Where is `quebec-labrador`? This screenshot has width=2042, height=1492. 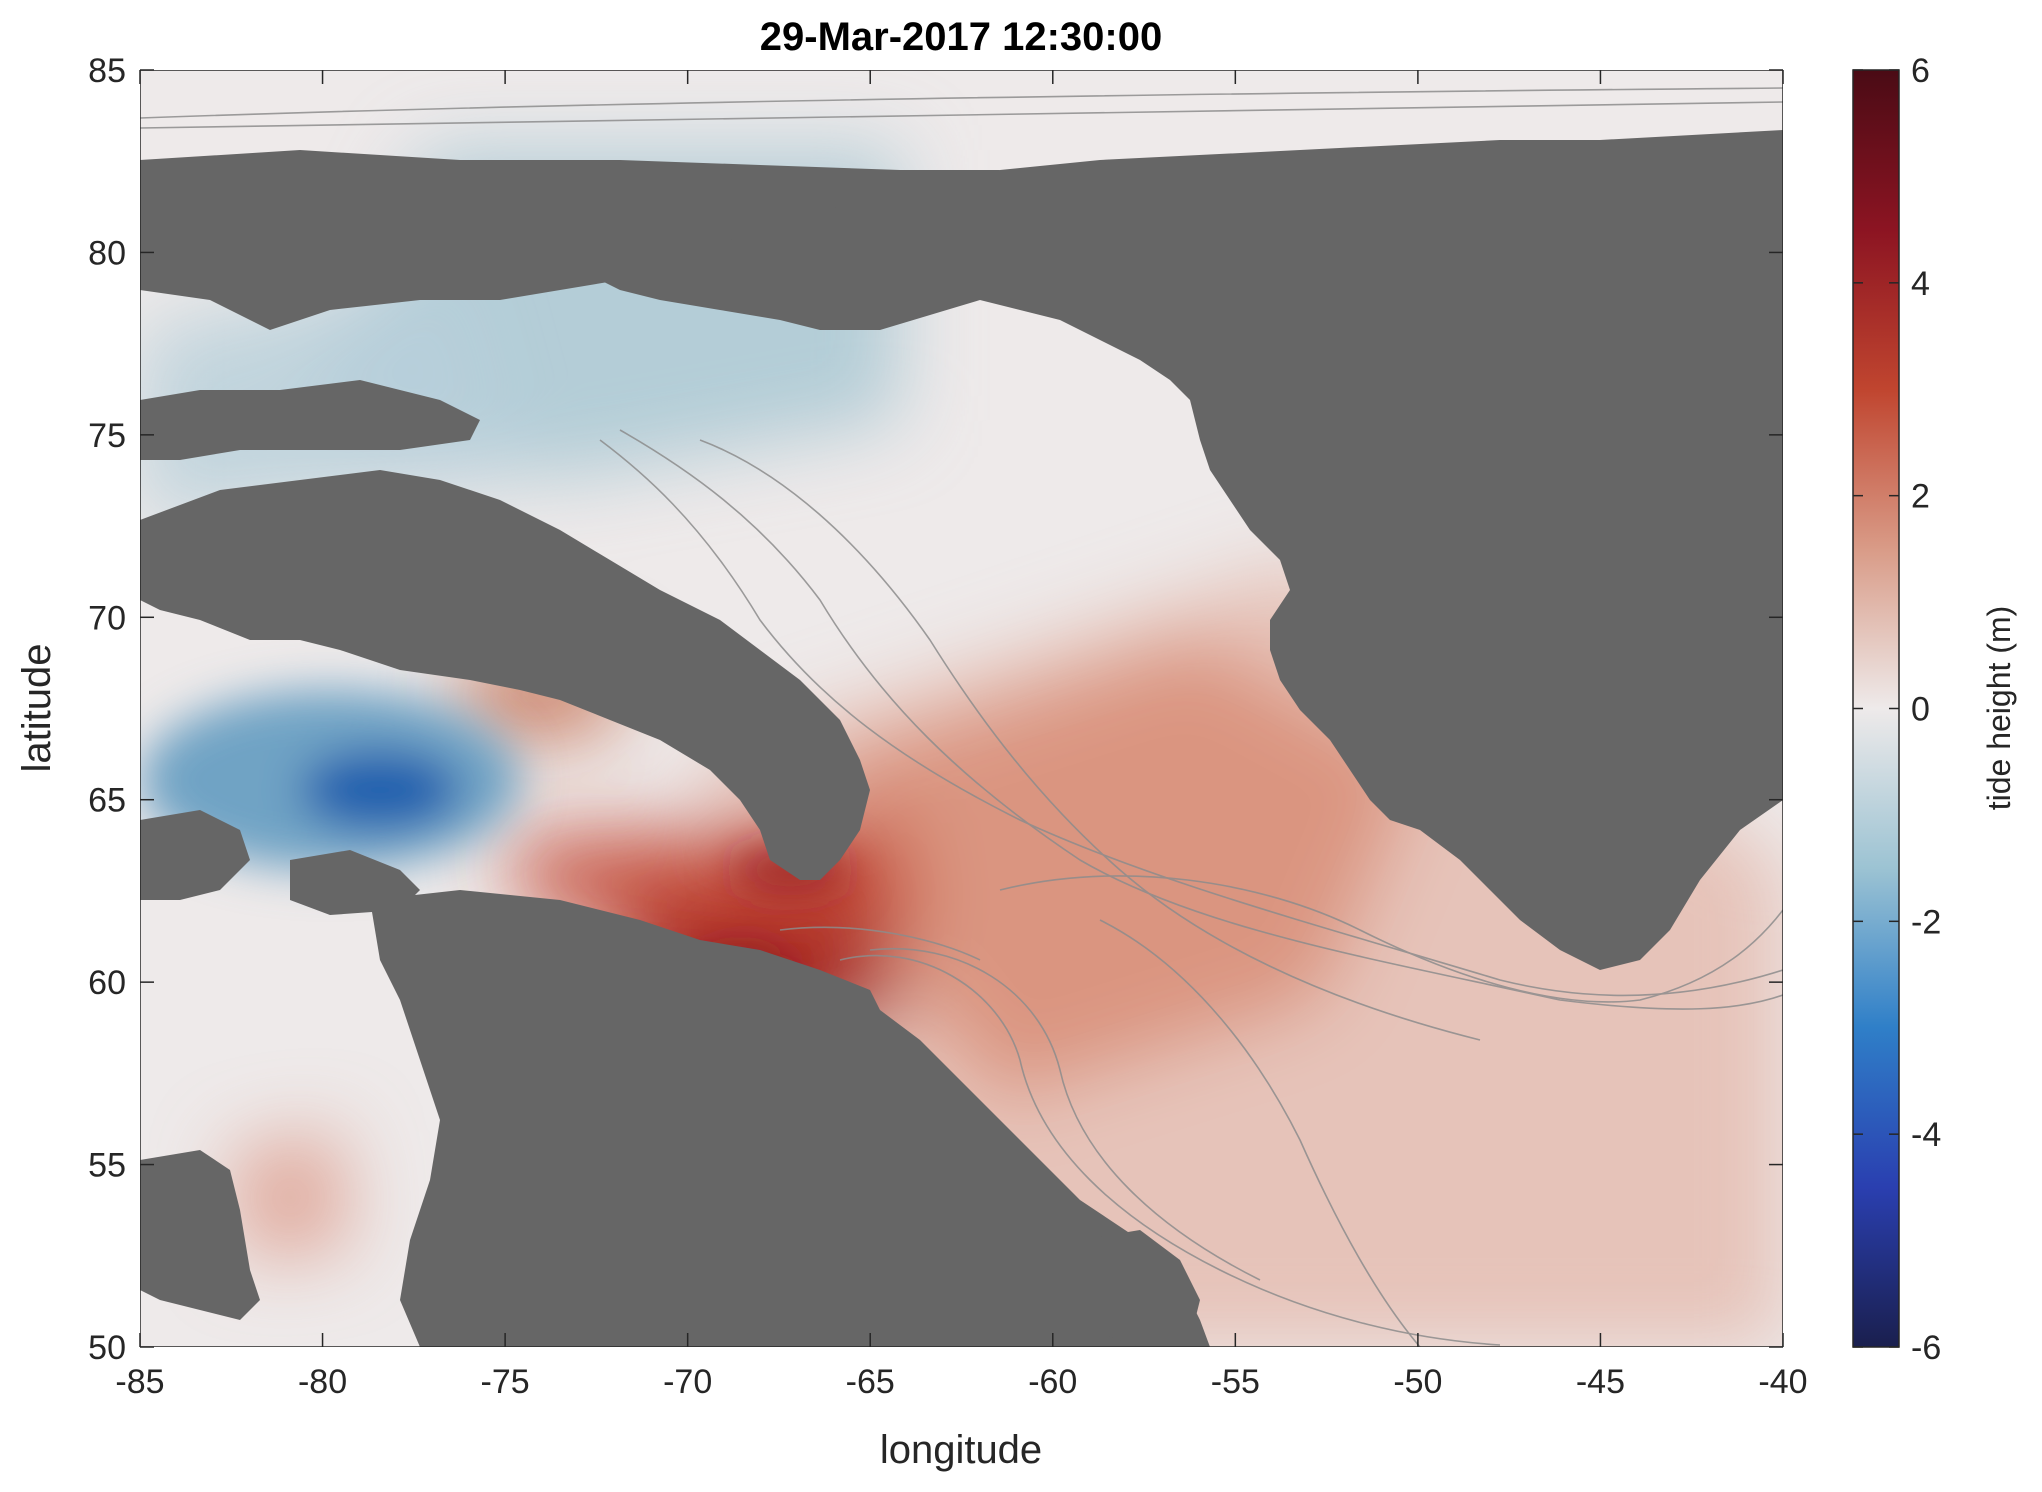 quebec-labrador is located at coordinates (790, 1118).